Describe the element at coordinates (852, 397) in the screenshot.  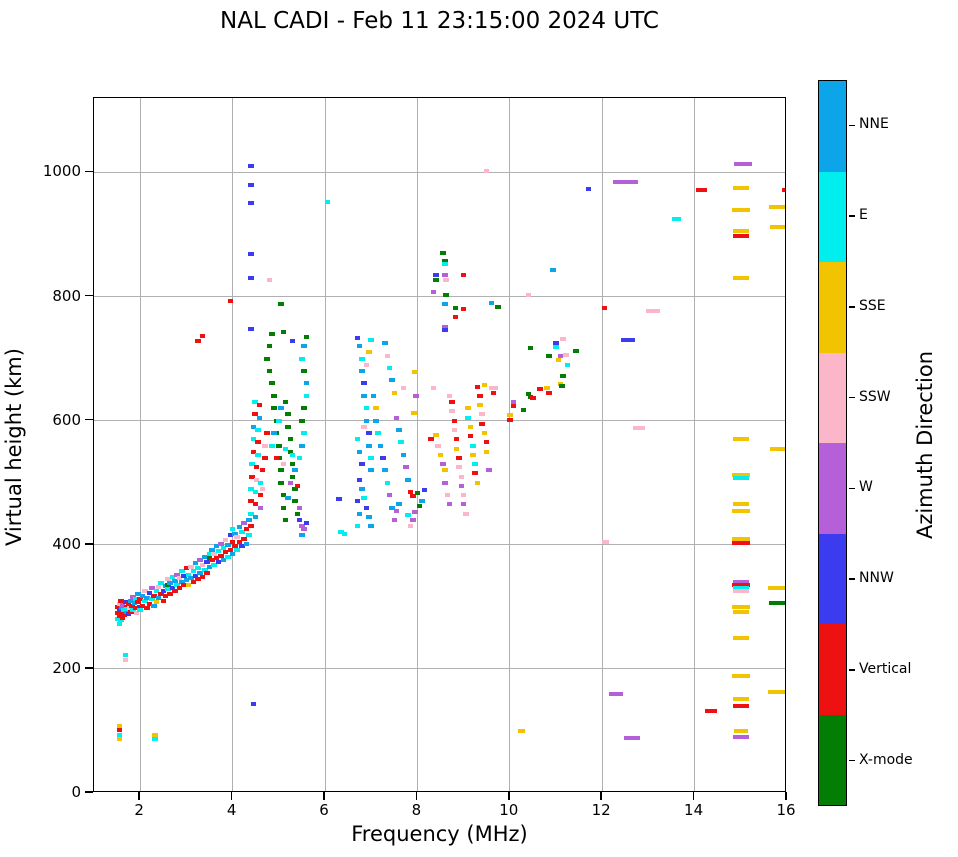
I see `colorbar-tick` at that location.